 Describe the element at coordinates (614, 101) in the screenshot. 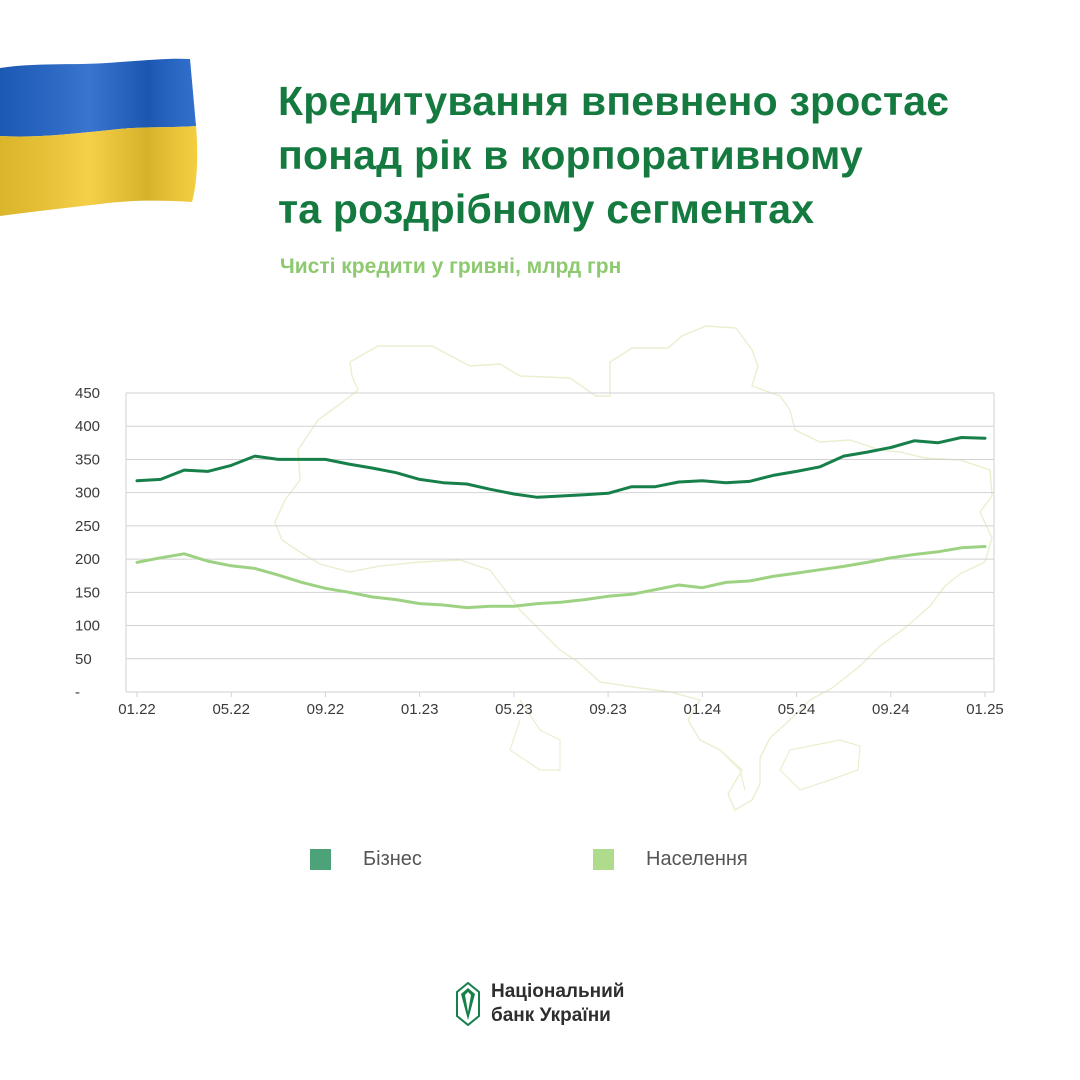

I see `title-line-1: Кредитування впевнено зростає` at that location.